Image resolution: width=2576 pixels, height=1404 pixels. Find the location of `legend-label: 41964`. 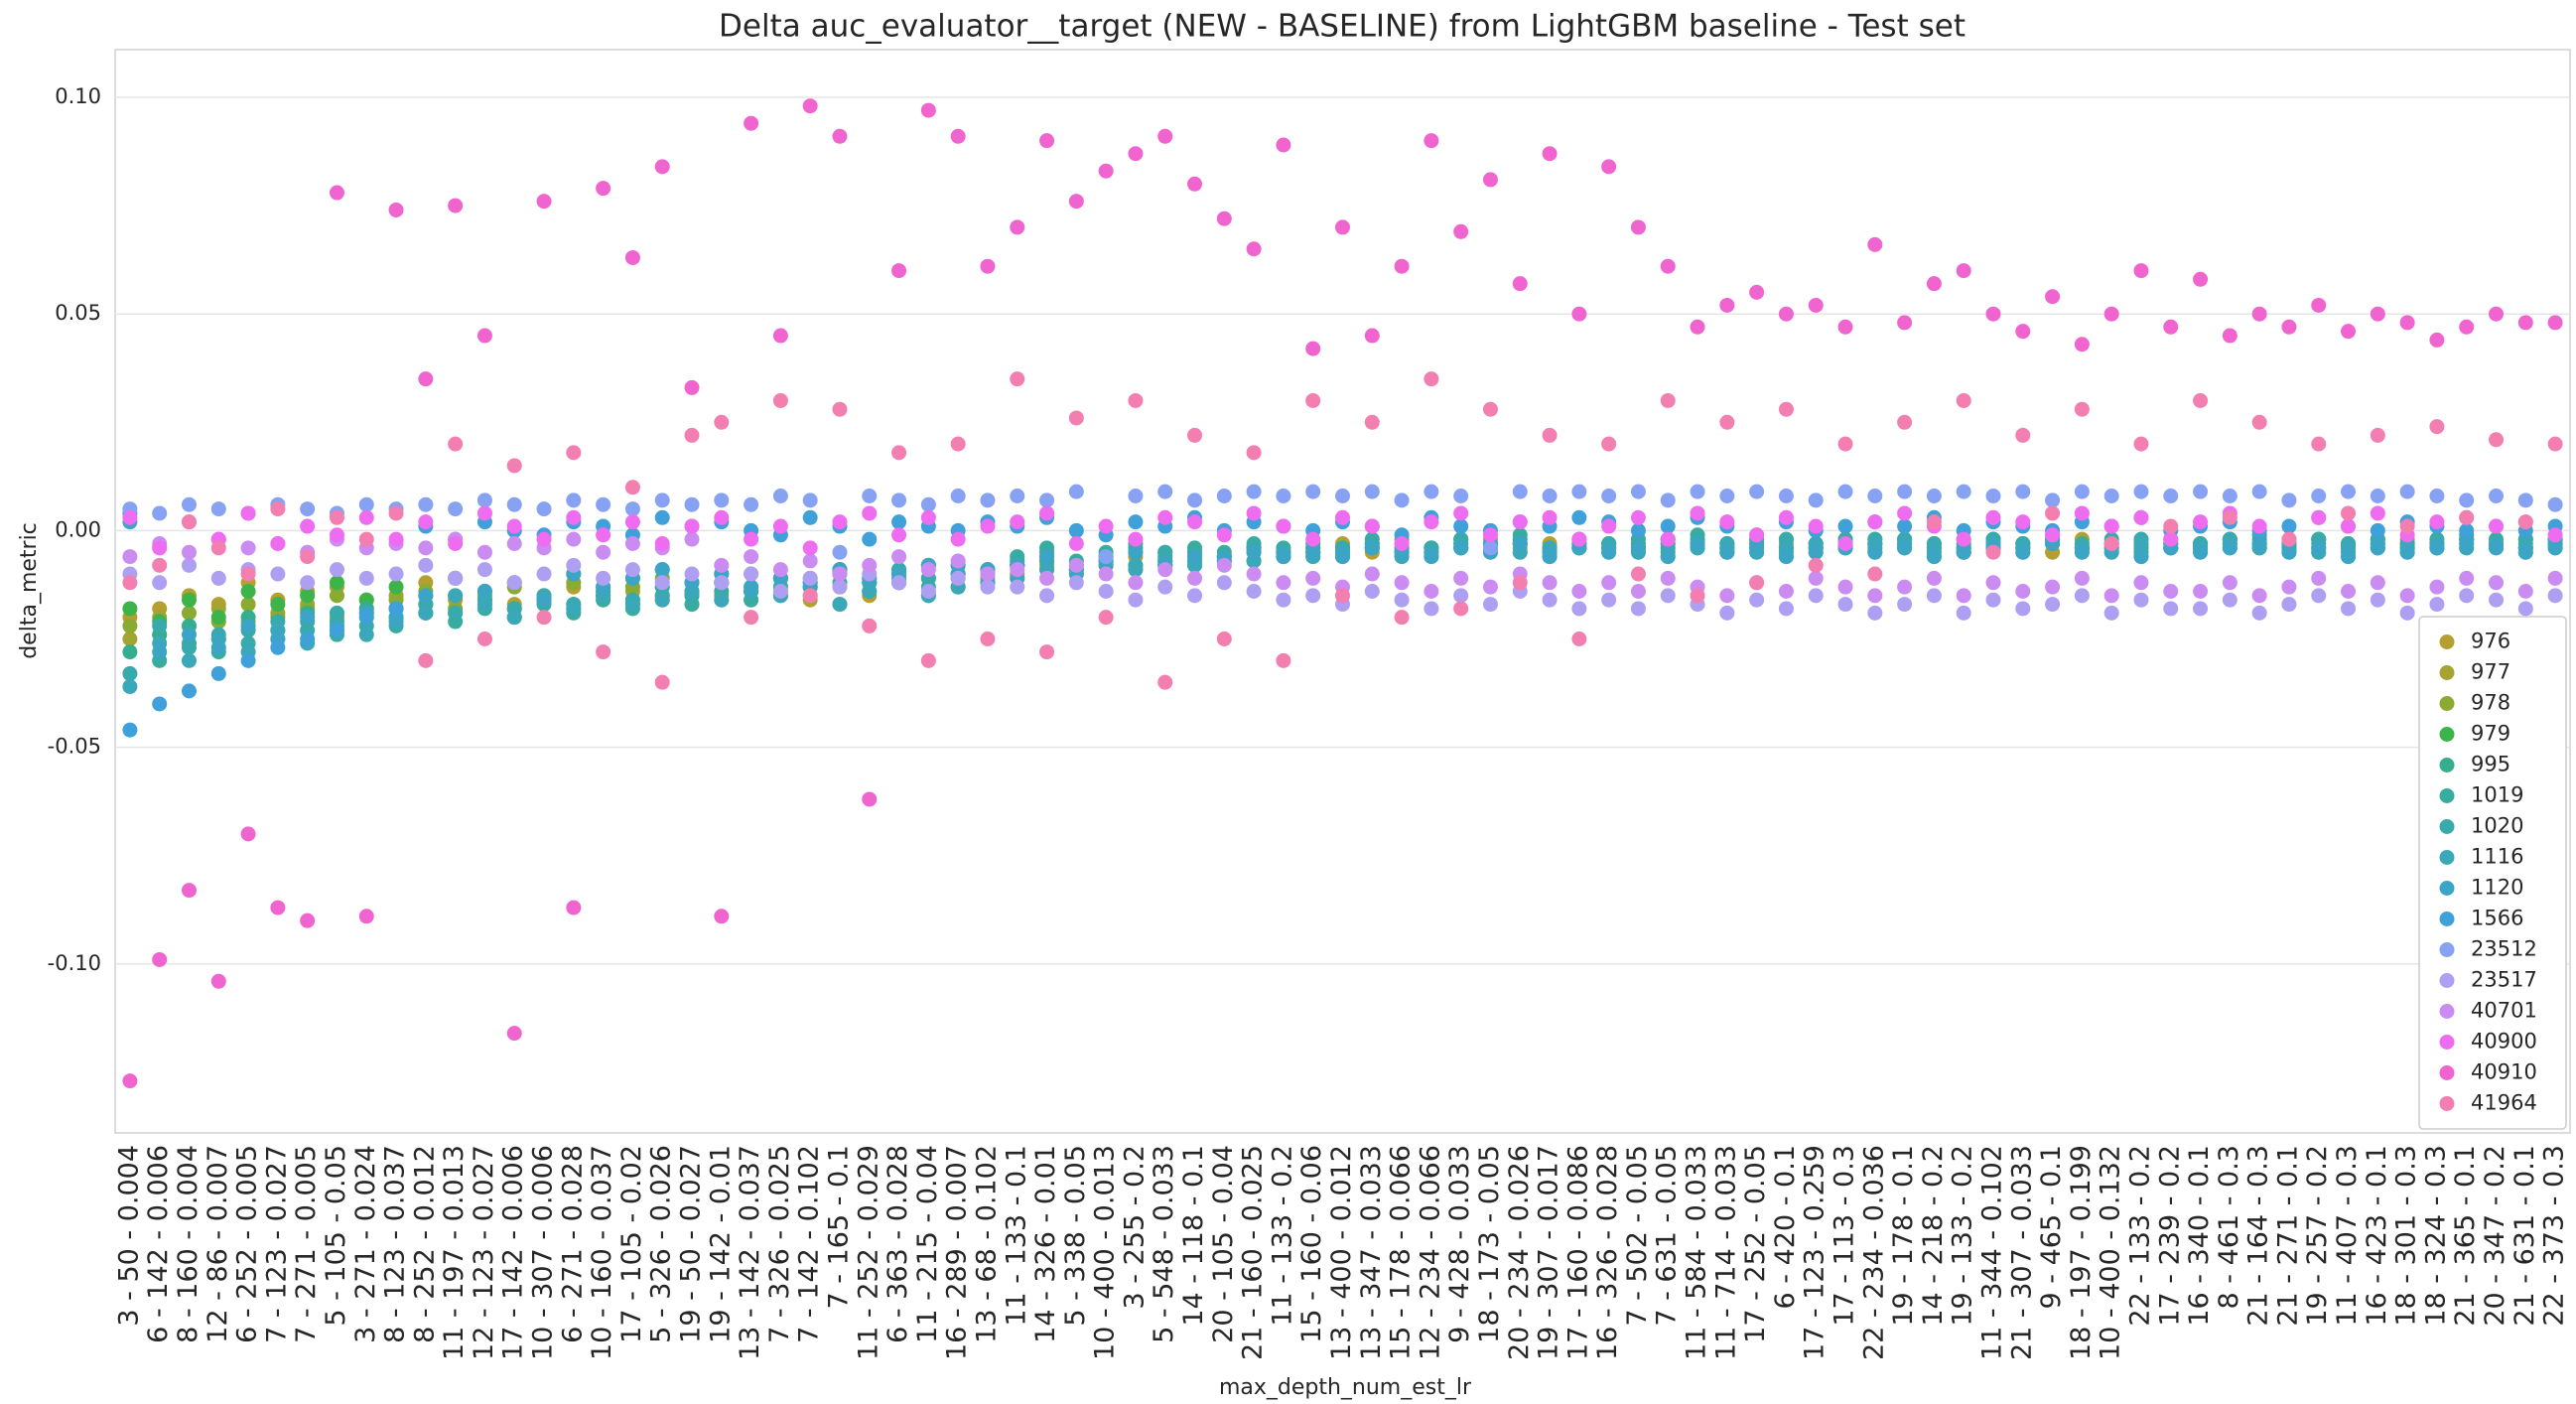

legend-label: 41964 is located at coordinates (2504, 1103).